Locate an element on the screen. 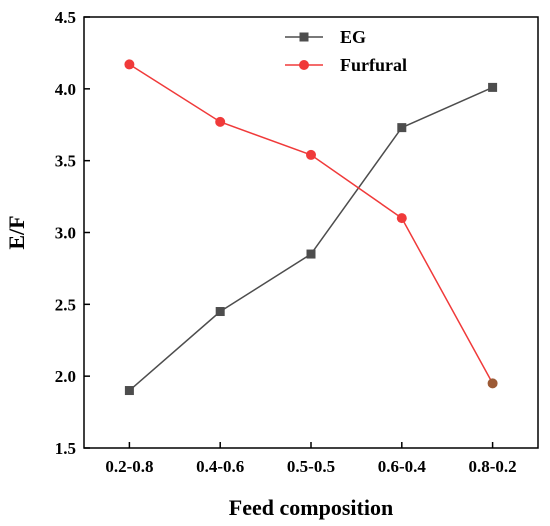 This screenshot has width=550, height=526. legend: EG Furfural is located at coordinates (346, 51).